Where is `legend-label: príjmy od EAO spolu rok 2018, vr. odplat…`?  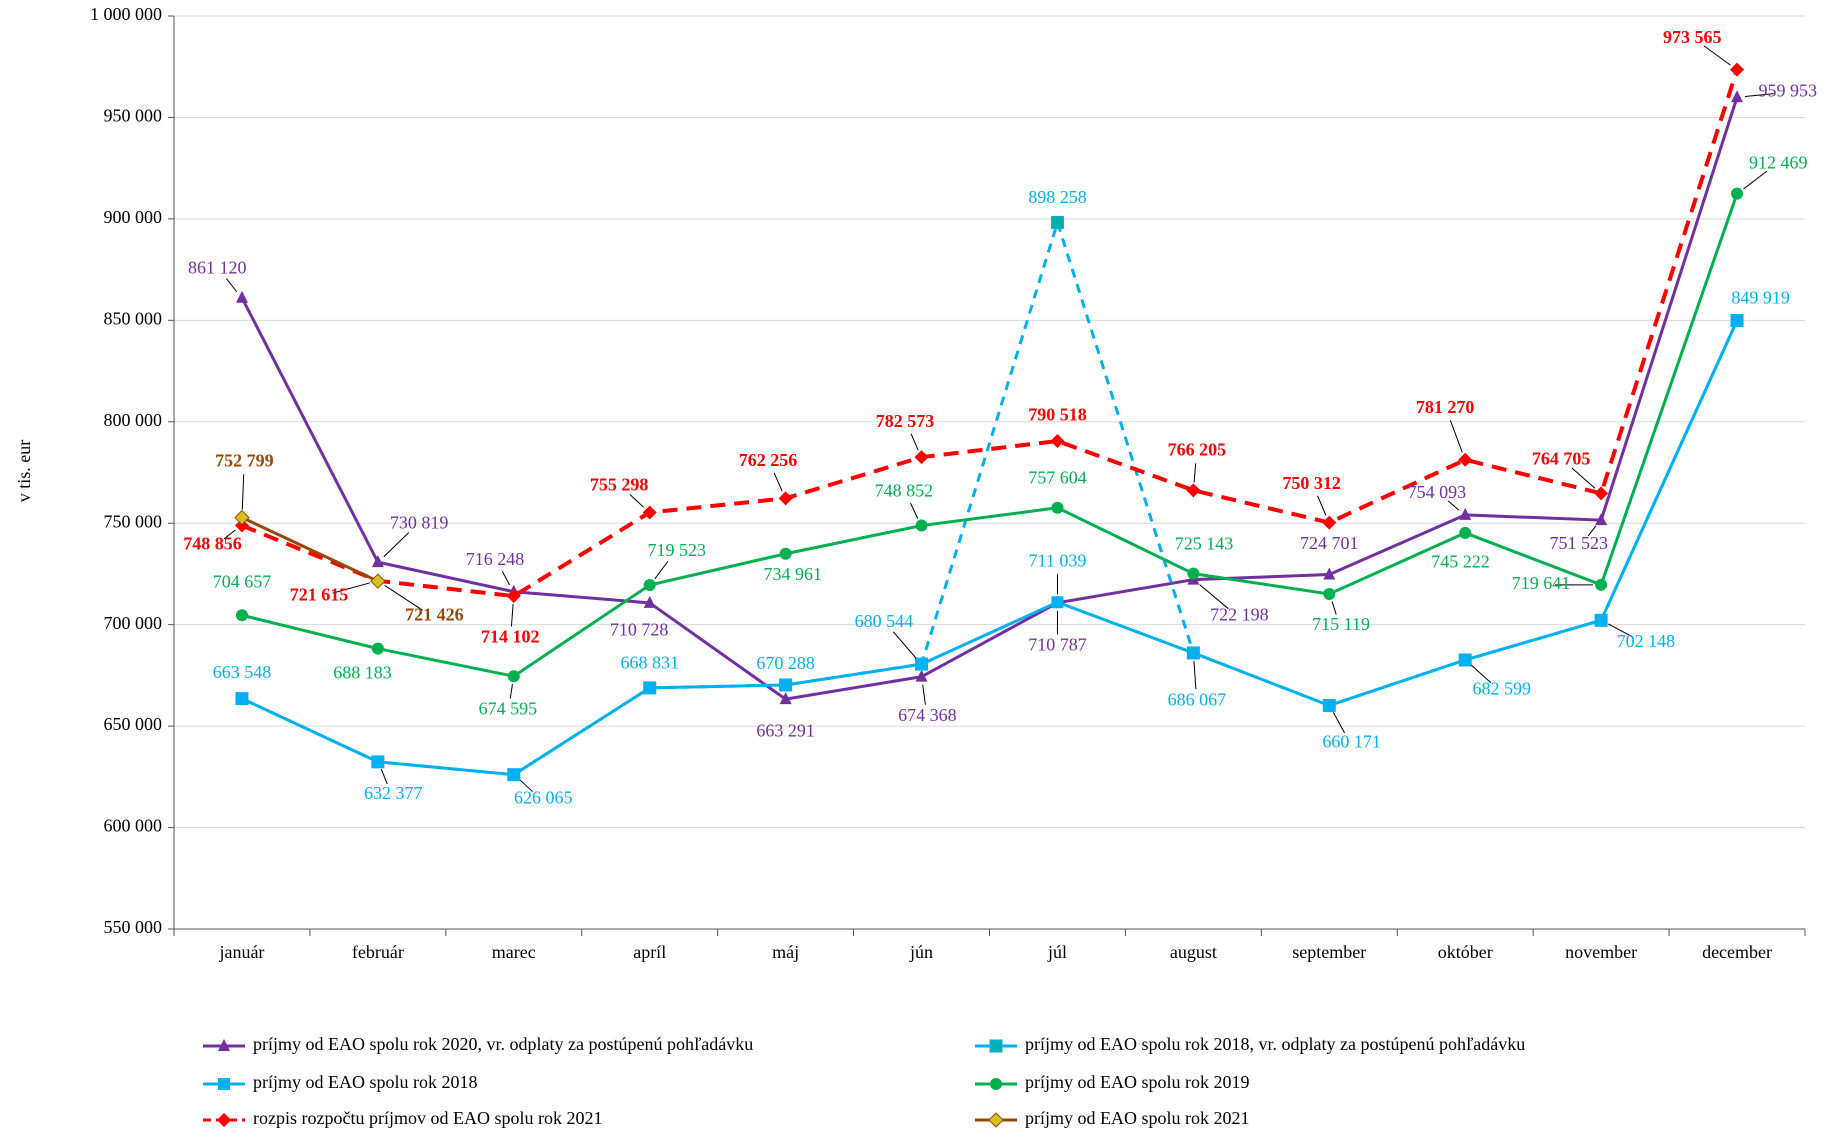 legend-label: príjmy od EAO spolu rok 2018, vr. odplat… is located at coordinates (1275, 1044).